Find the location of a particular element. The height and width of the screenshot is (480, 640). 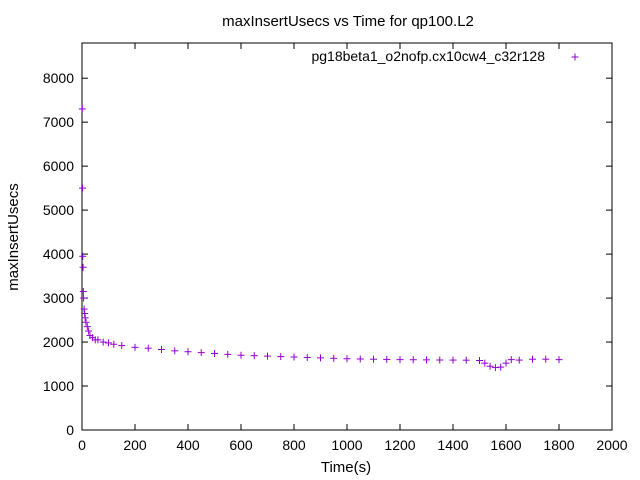

x-tick-label: 1400 is located at coordinates (452, 445).